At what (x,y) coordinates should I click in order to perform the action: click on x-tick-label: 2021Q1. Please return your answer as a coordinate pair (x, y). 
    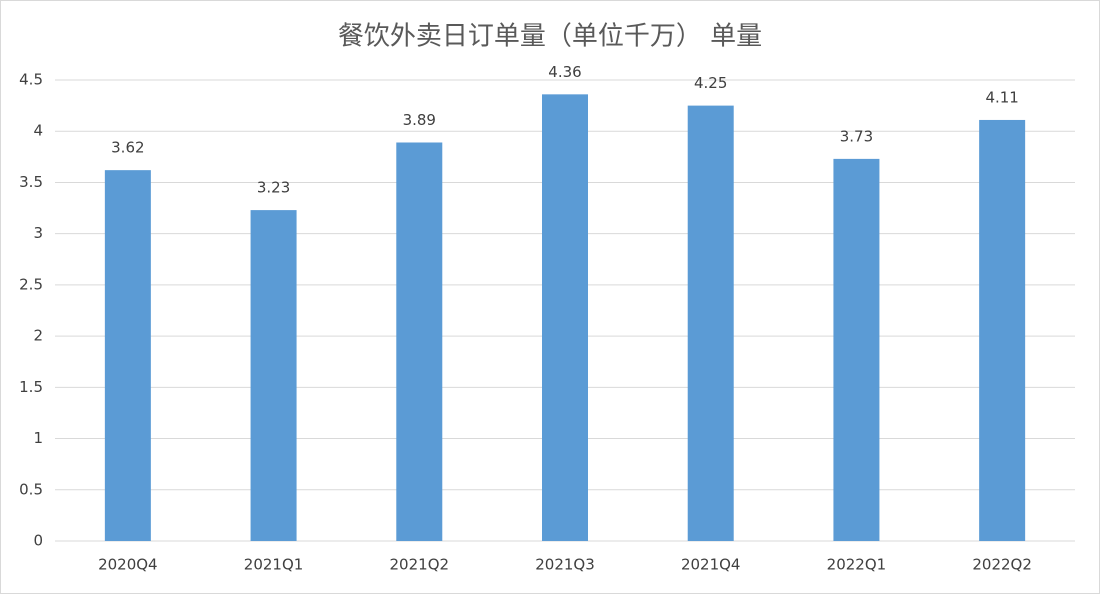
    Looking at the image, I should click on (274, 565).